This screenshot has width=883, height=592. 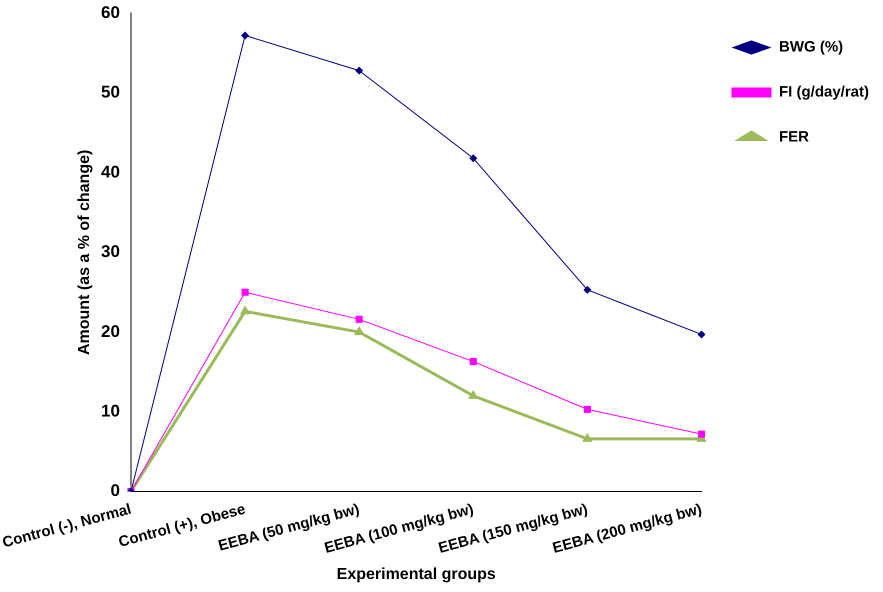 What do you see at coordinates (84, 253) in the screenshot?
I see `y-axis-title: Amount (as a % of change)` at bounding box center [84, 253].